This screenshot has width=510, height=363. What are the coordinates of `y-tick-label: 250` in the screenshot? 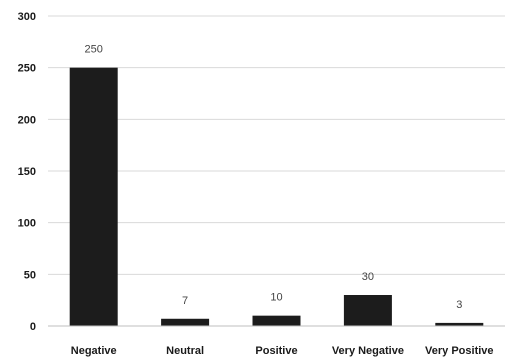 It's located at (27, 69).